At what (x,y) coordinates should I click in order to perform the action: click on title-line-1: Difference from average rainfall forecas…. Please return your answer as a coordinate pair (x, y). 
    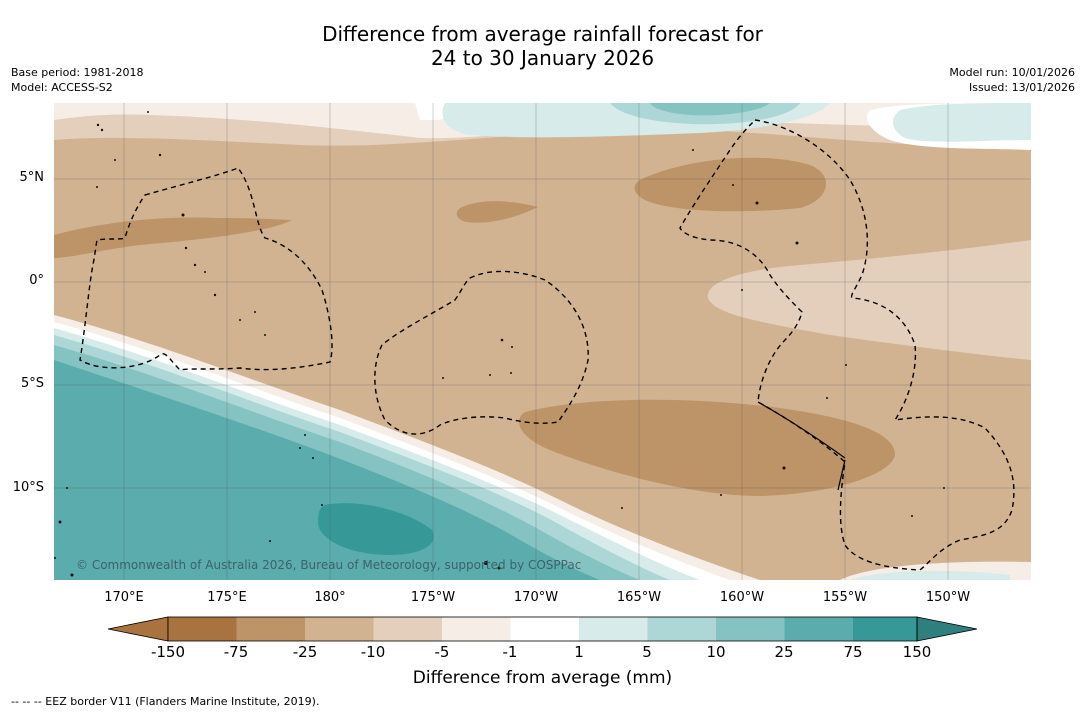
    Looking at the image, I should click on (542, 34).